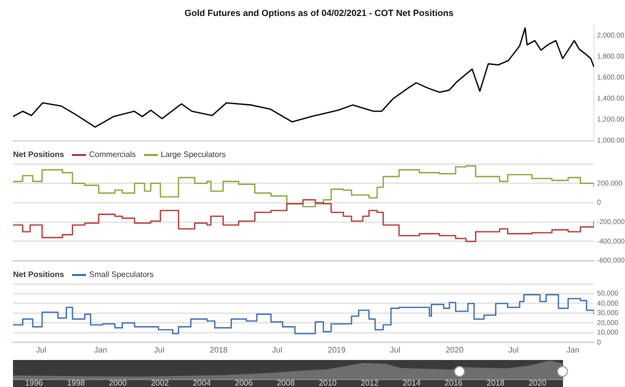 The image size is (625, 387). I want to click on x-tick-label: 2012, so click(370, 382).